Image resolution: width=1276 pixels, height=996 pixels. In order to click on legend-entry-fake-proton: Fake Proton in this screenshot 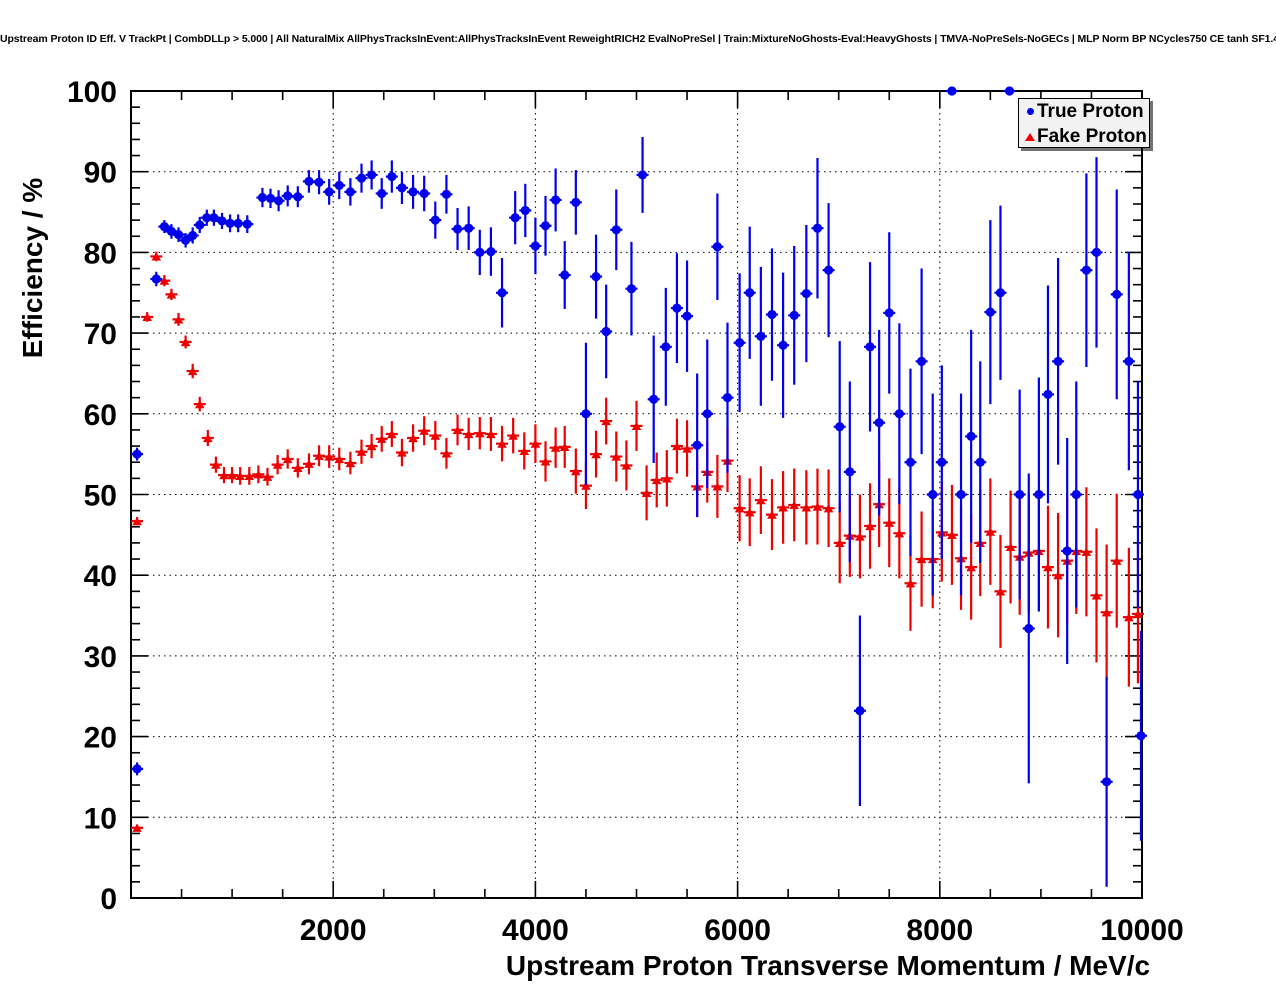, I will do `click(1084, 136)`.